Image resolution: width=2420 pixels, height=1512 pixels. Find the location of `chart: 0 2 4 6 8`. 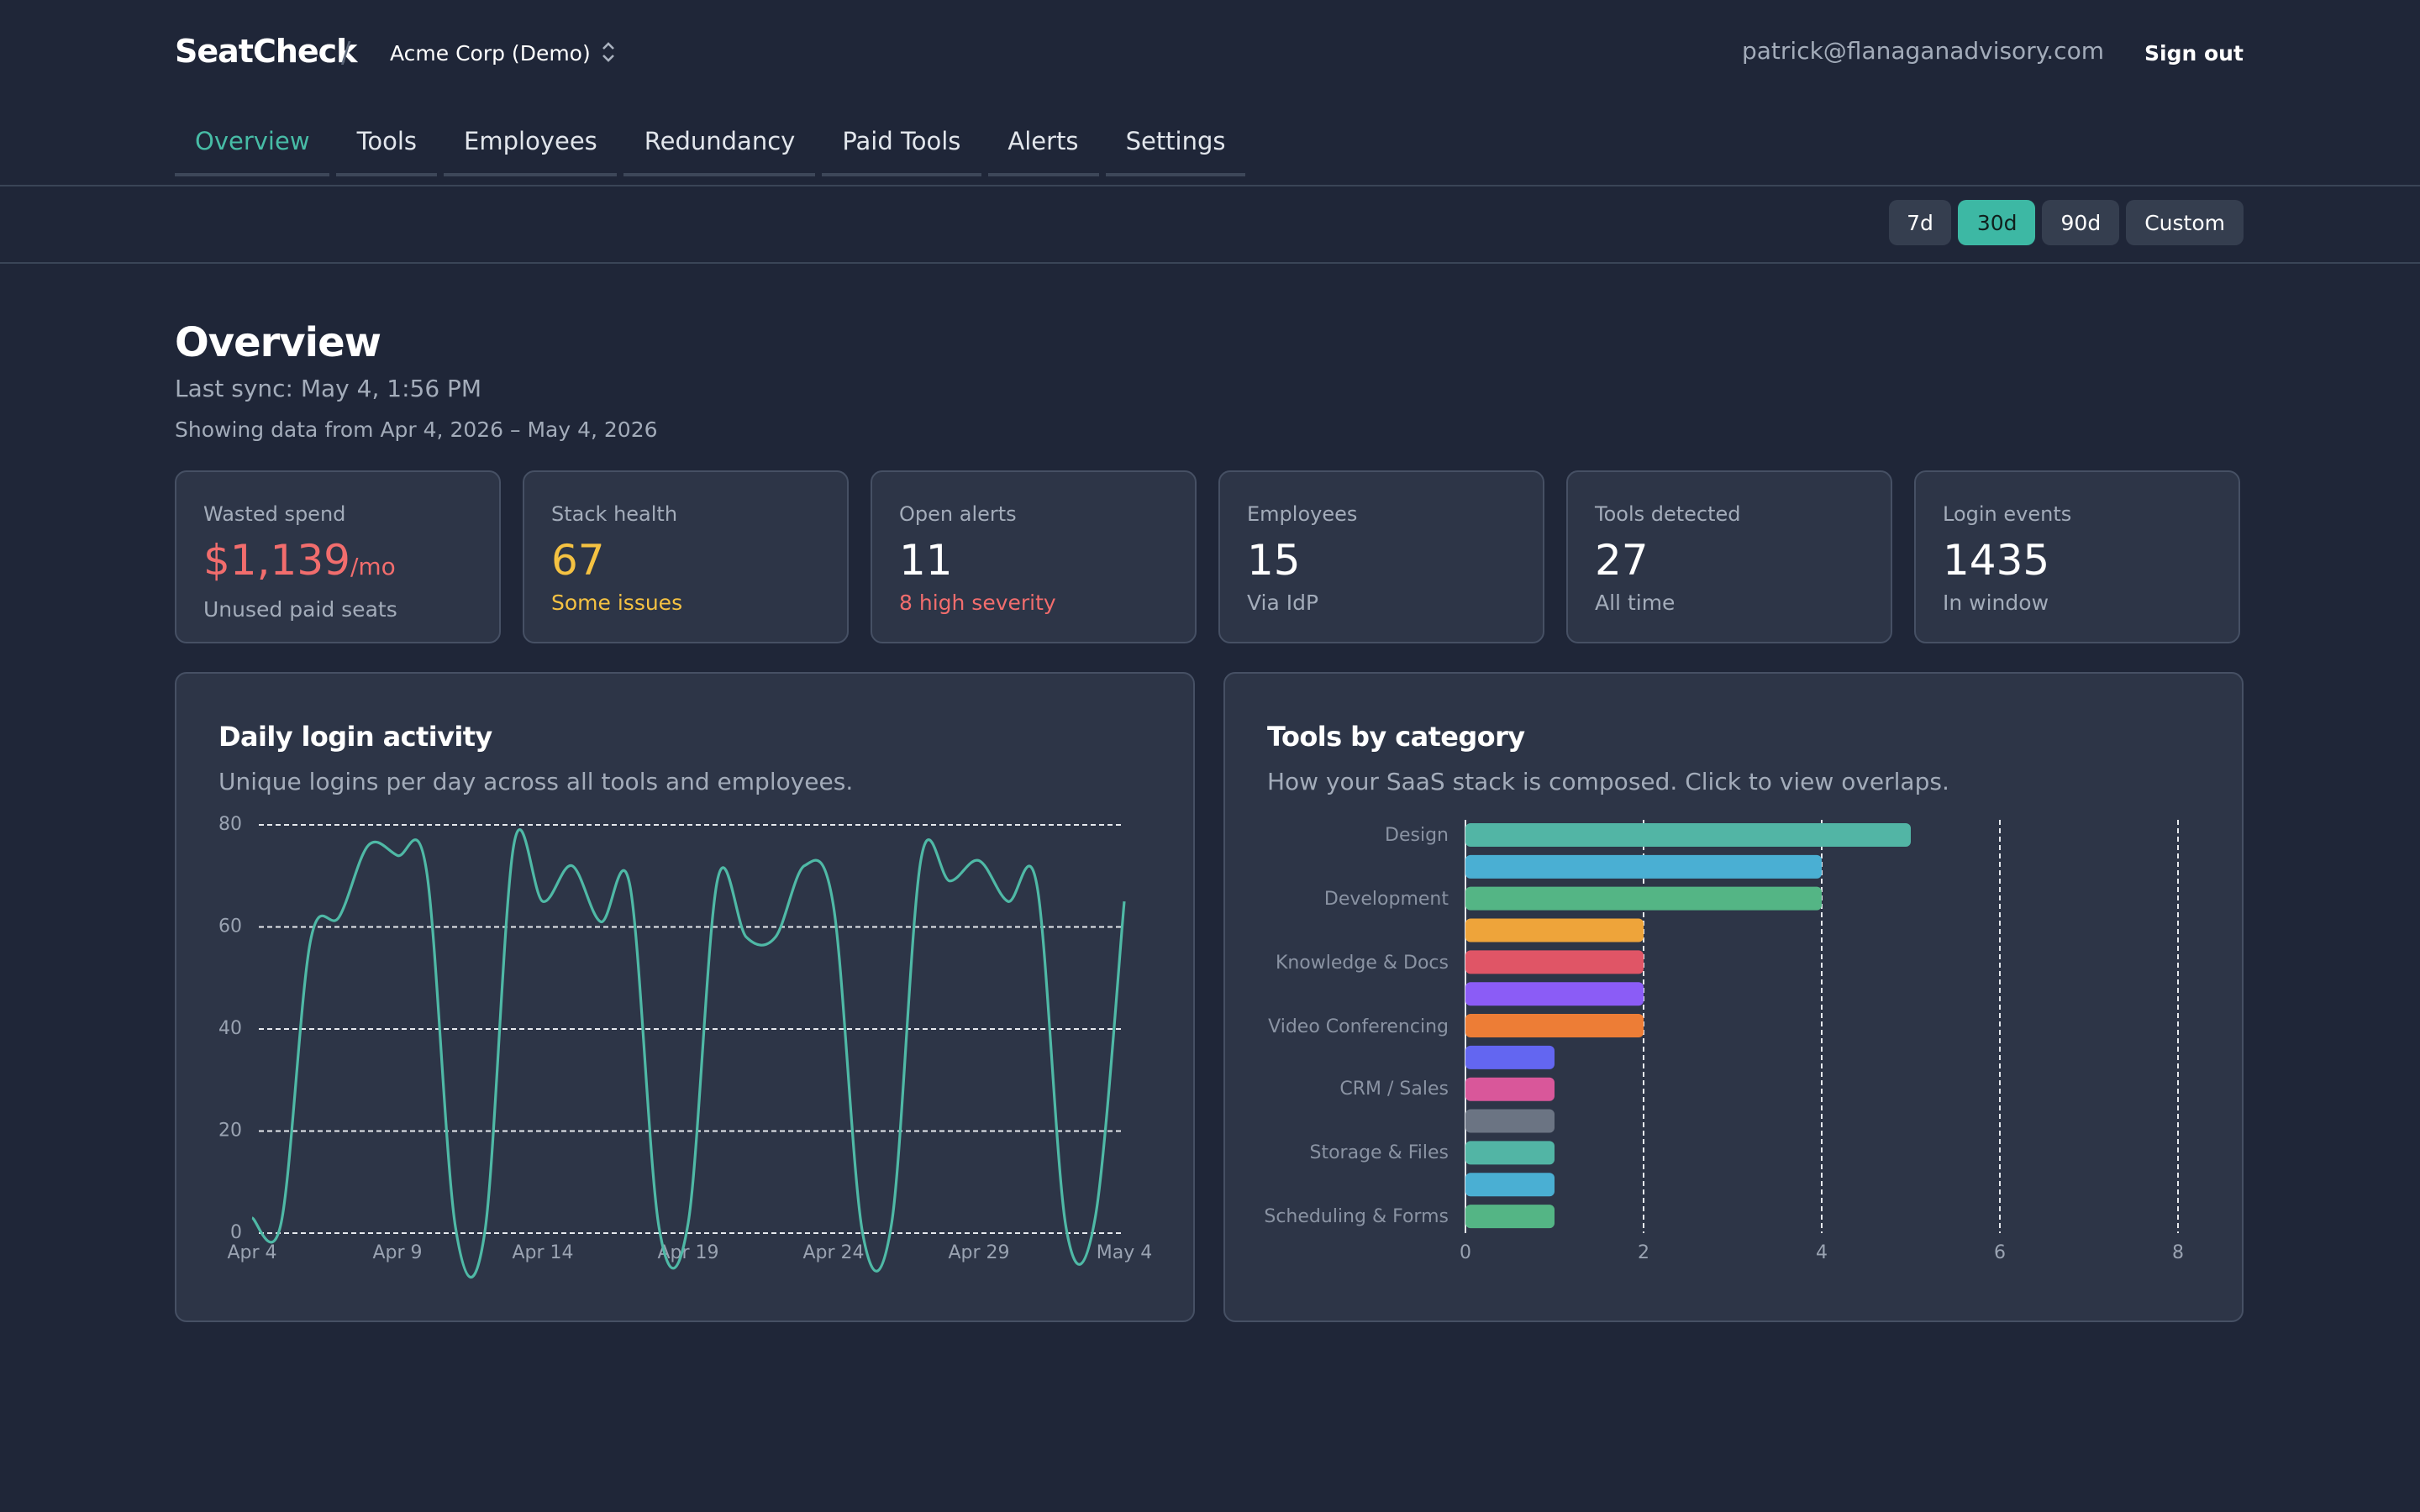

chart: 0 2 4 6 8 is located at coordinates (1822, 1041).